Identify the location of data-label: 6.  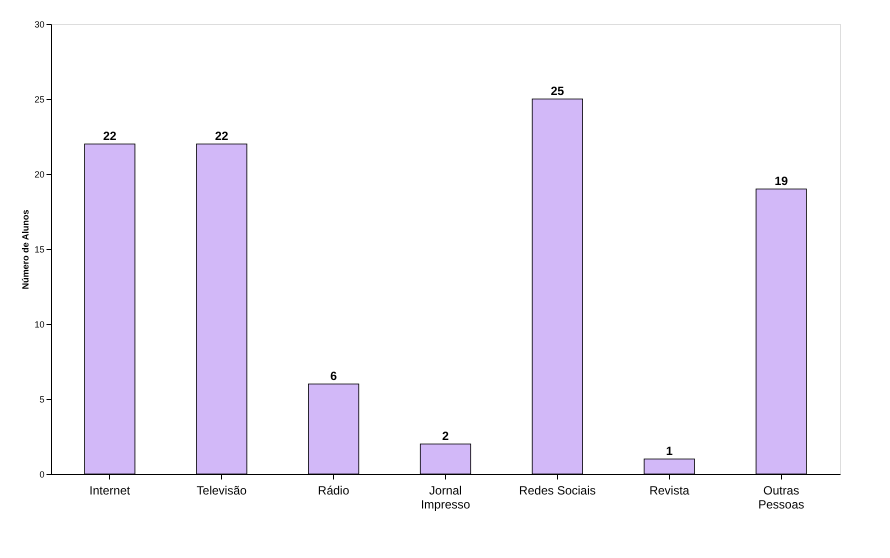
(334, 376).